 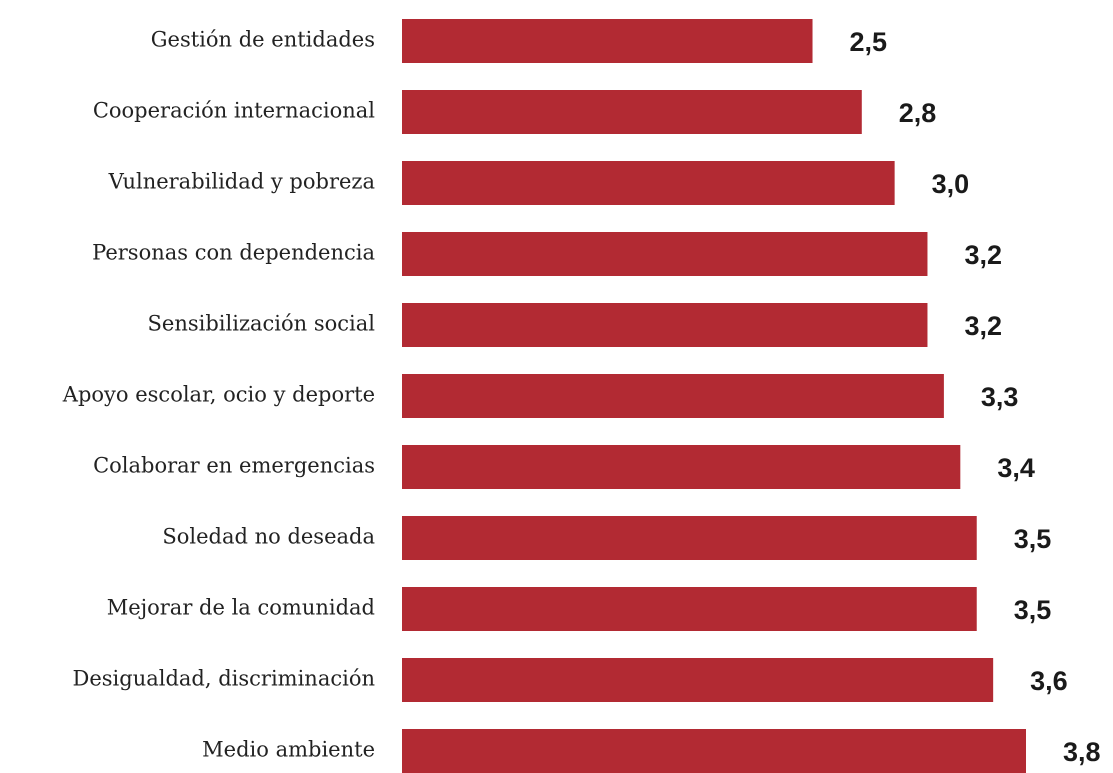 What do you see at coordinates (218, 395) in the screenshot?
I see `category-label: Apoyo escolar, ocio y deporte` at bounding box center [218, 395].